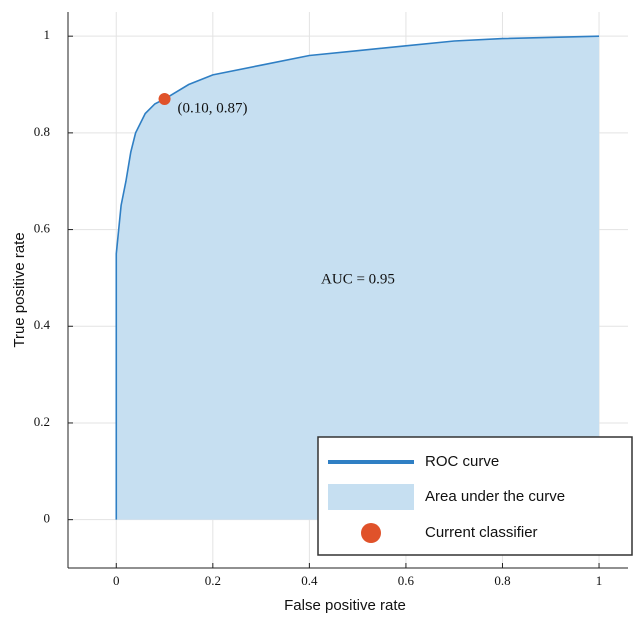 The width and height of the screenshot is (637, 618). Describe the element at coordinates (42, 228) in the screenshot. I see `y-tick-label: 0.6` at that location.